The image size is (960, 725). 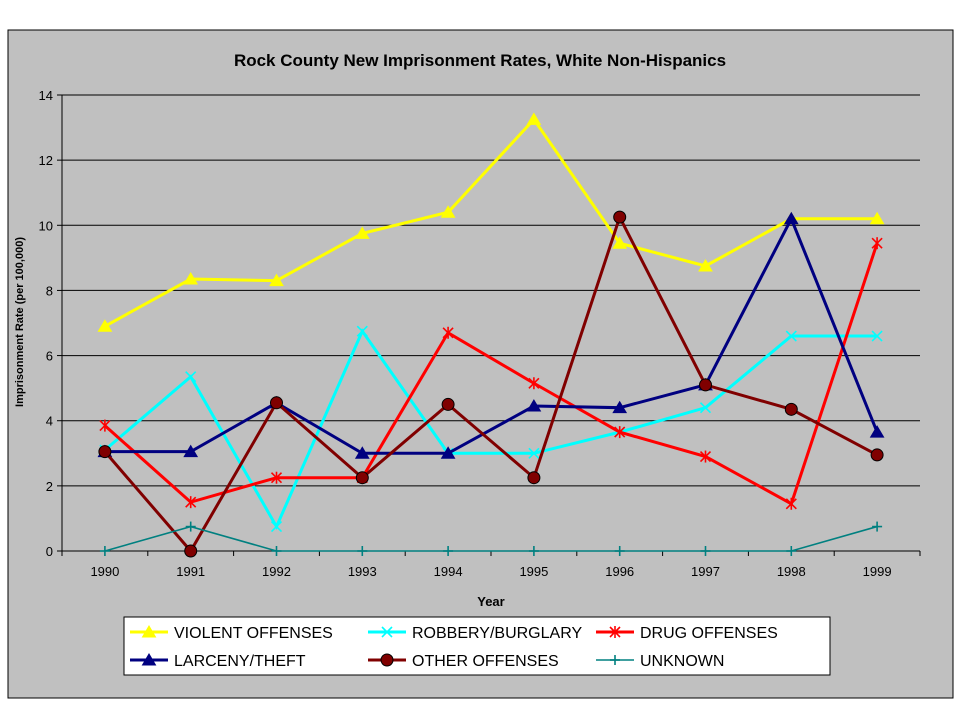 I want to click on legend-entry: ROBBERY/BURGLARY, so click(x=475, y=633).